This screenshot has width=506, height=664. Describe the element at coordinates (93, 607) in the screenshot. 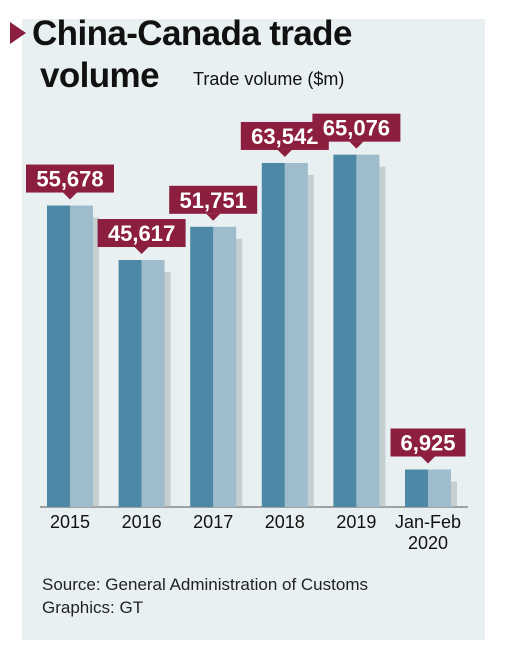

I see `graphics-credit: Graphics: GT` at that location.